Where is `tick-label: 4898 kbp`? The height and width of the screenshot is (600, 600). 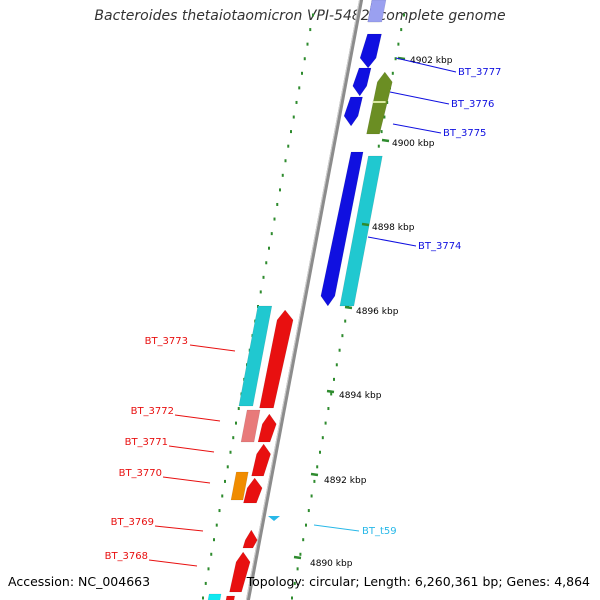
tick-label: 4898 kbp is located at coordinates (393, 228).